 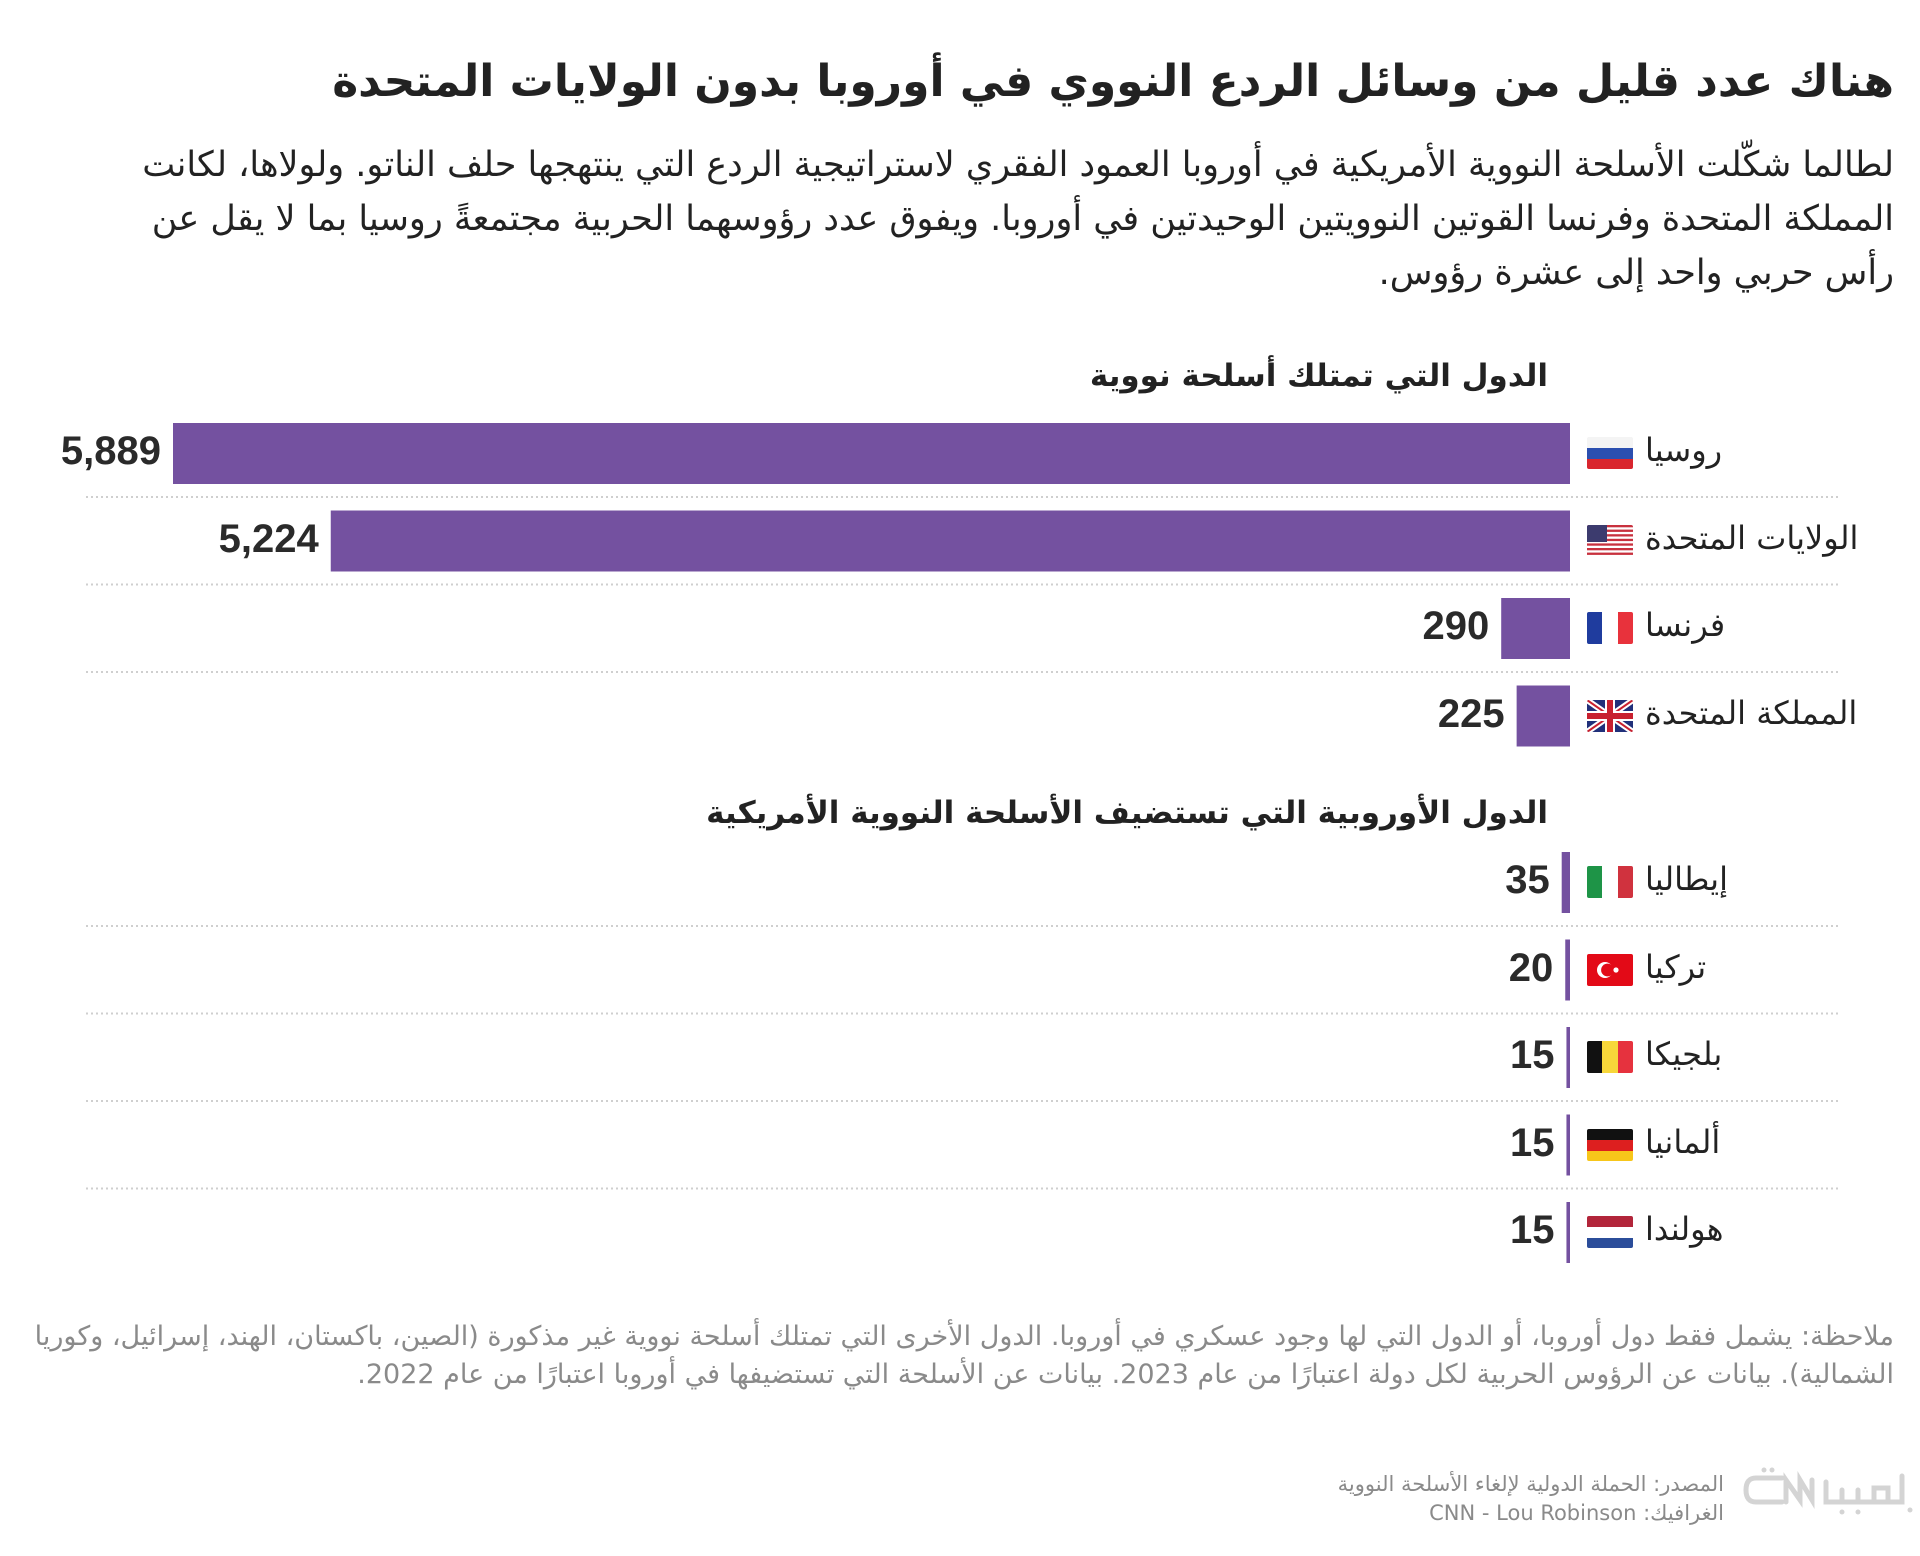 What do you see at coordinates (1610, 1057) in the screenshot?
I see `flag-belgium-icon` at bounding box center [1610, 1057].